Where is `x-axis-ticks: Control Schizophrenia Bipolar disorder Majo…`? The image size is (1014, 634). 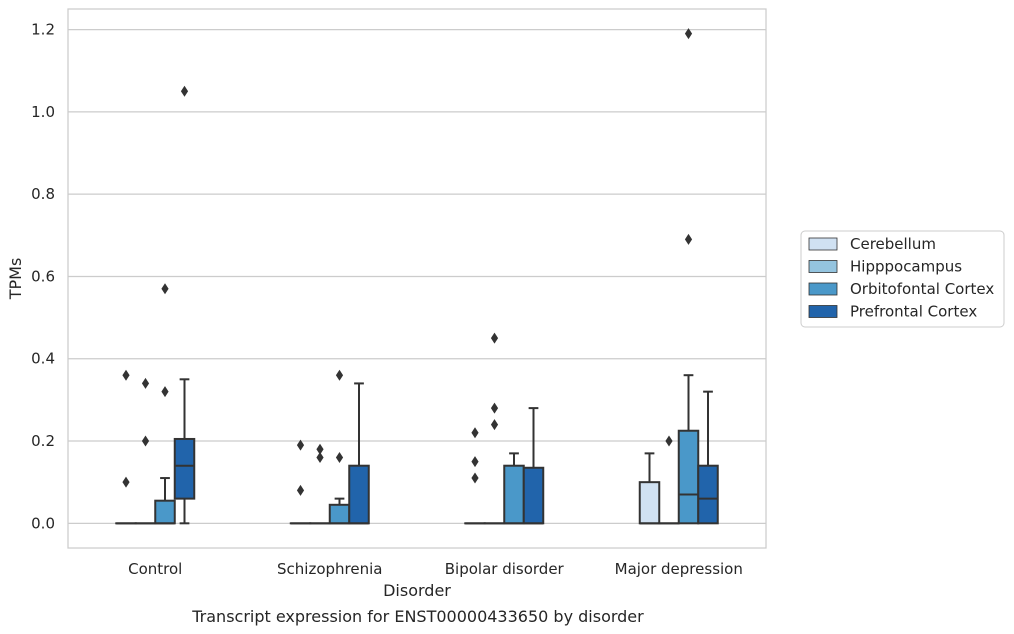 x-axis-ticks: Control Schizophrenia Bipolar disorder Majo… is located at coordinates (435, 569).